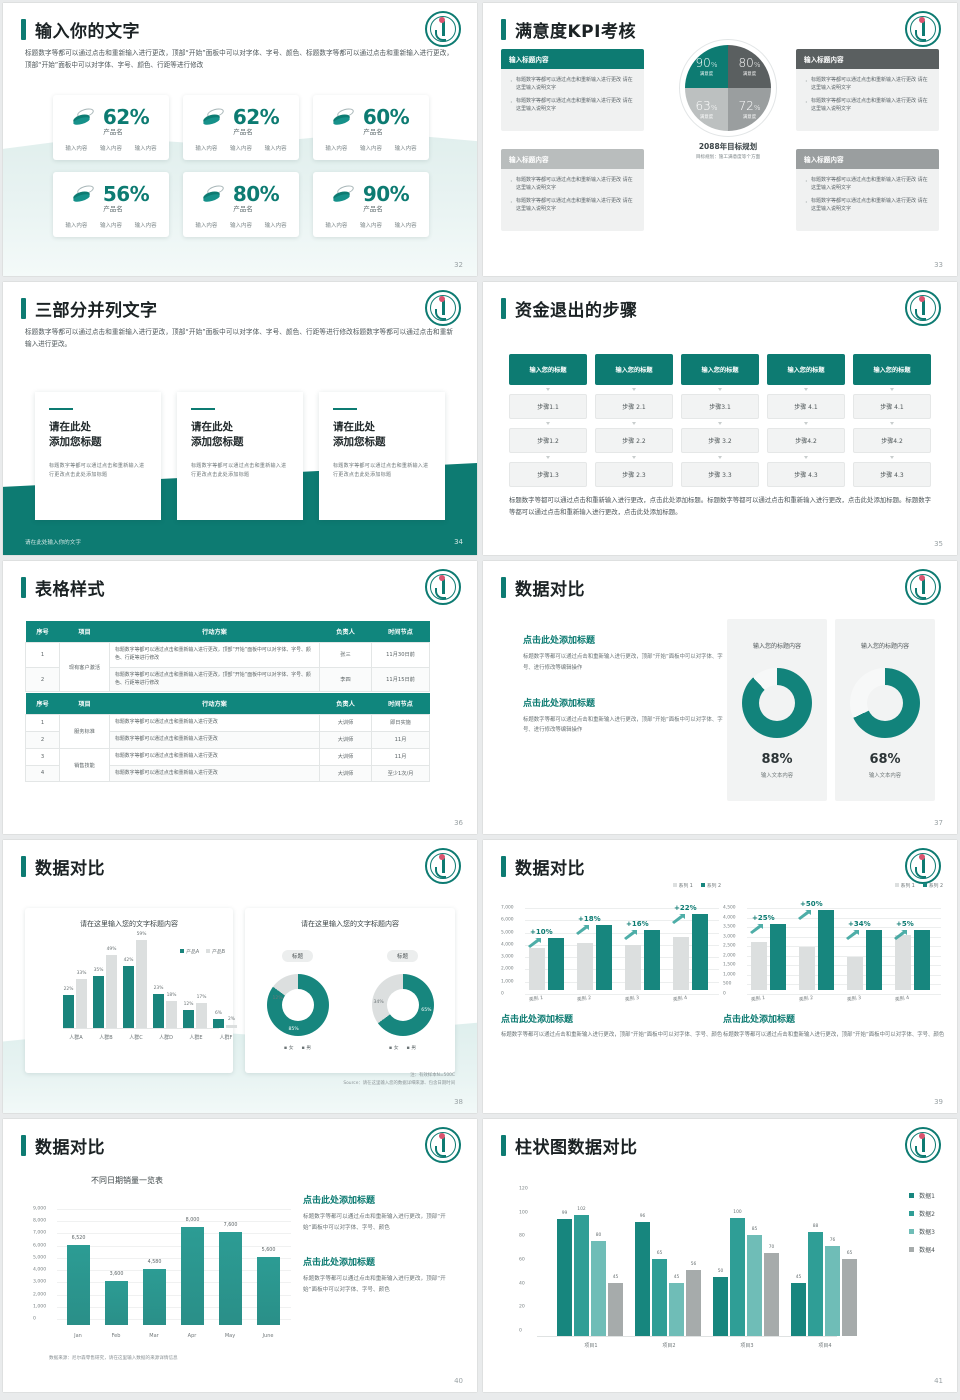 The image size is (960, 1400). Describe the element at coordinates (815, 1226) in the screenshot. I see `bar-value-label: 88` at that location.